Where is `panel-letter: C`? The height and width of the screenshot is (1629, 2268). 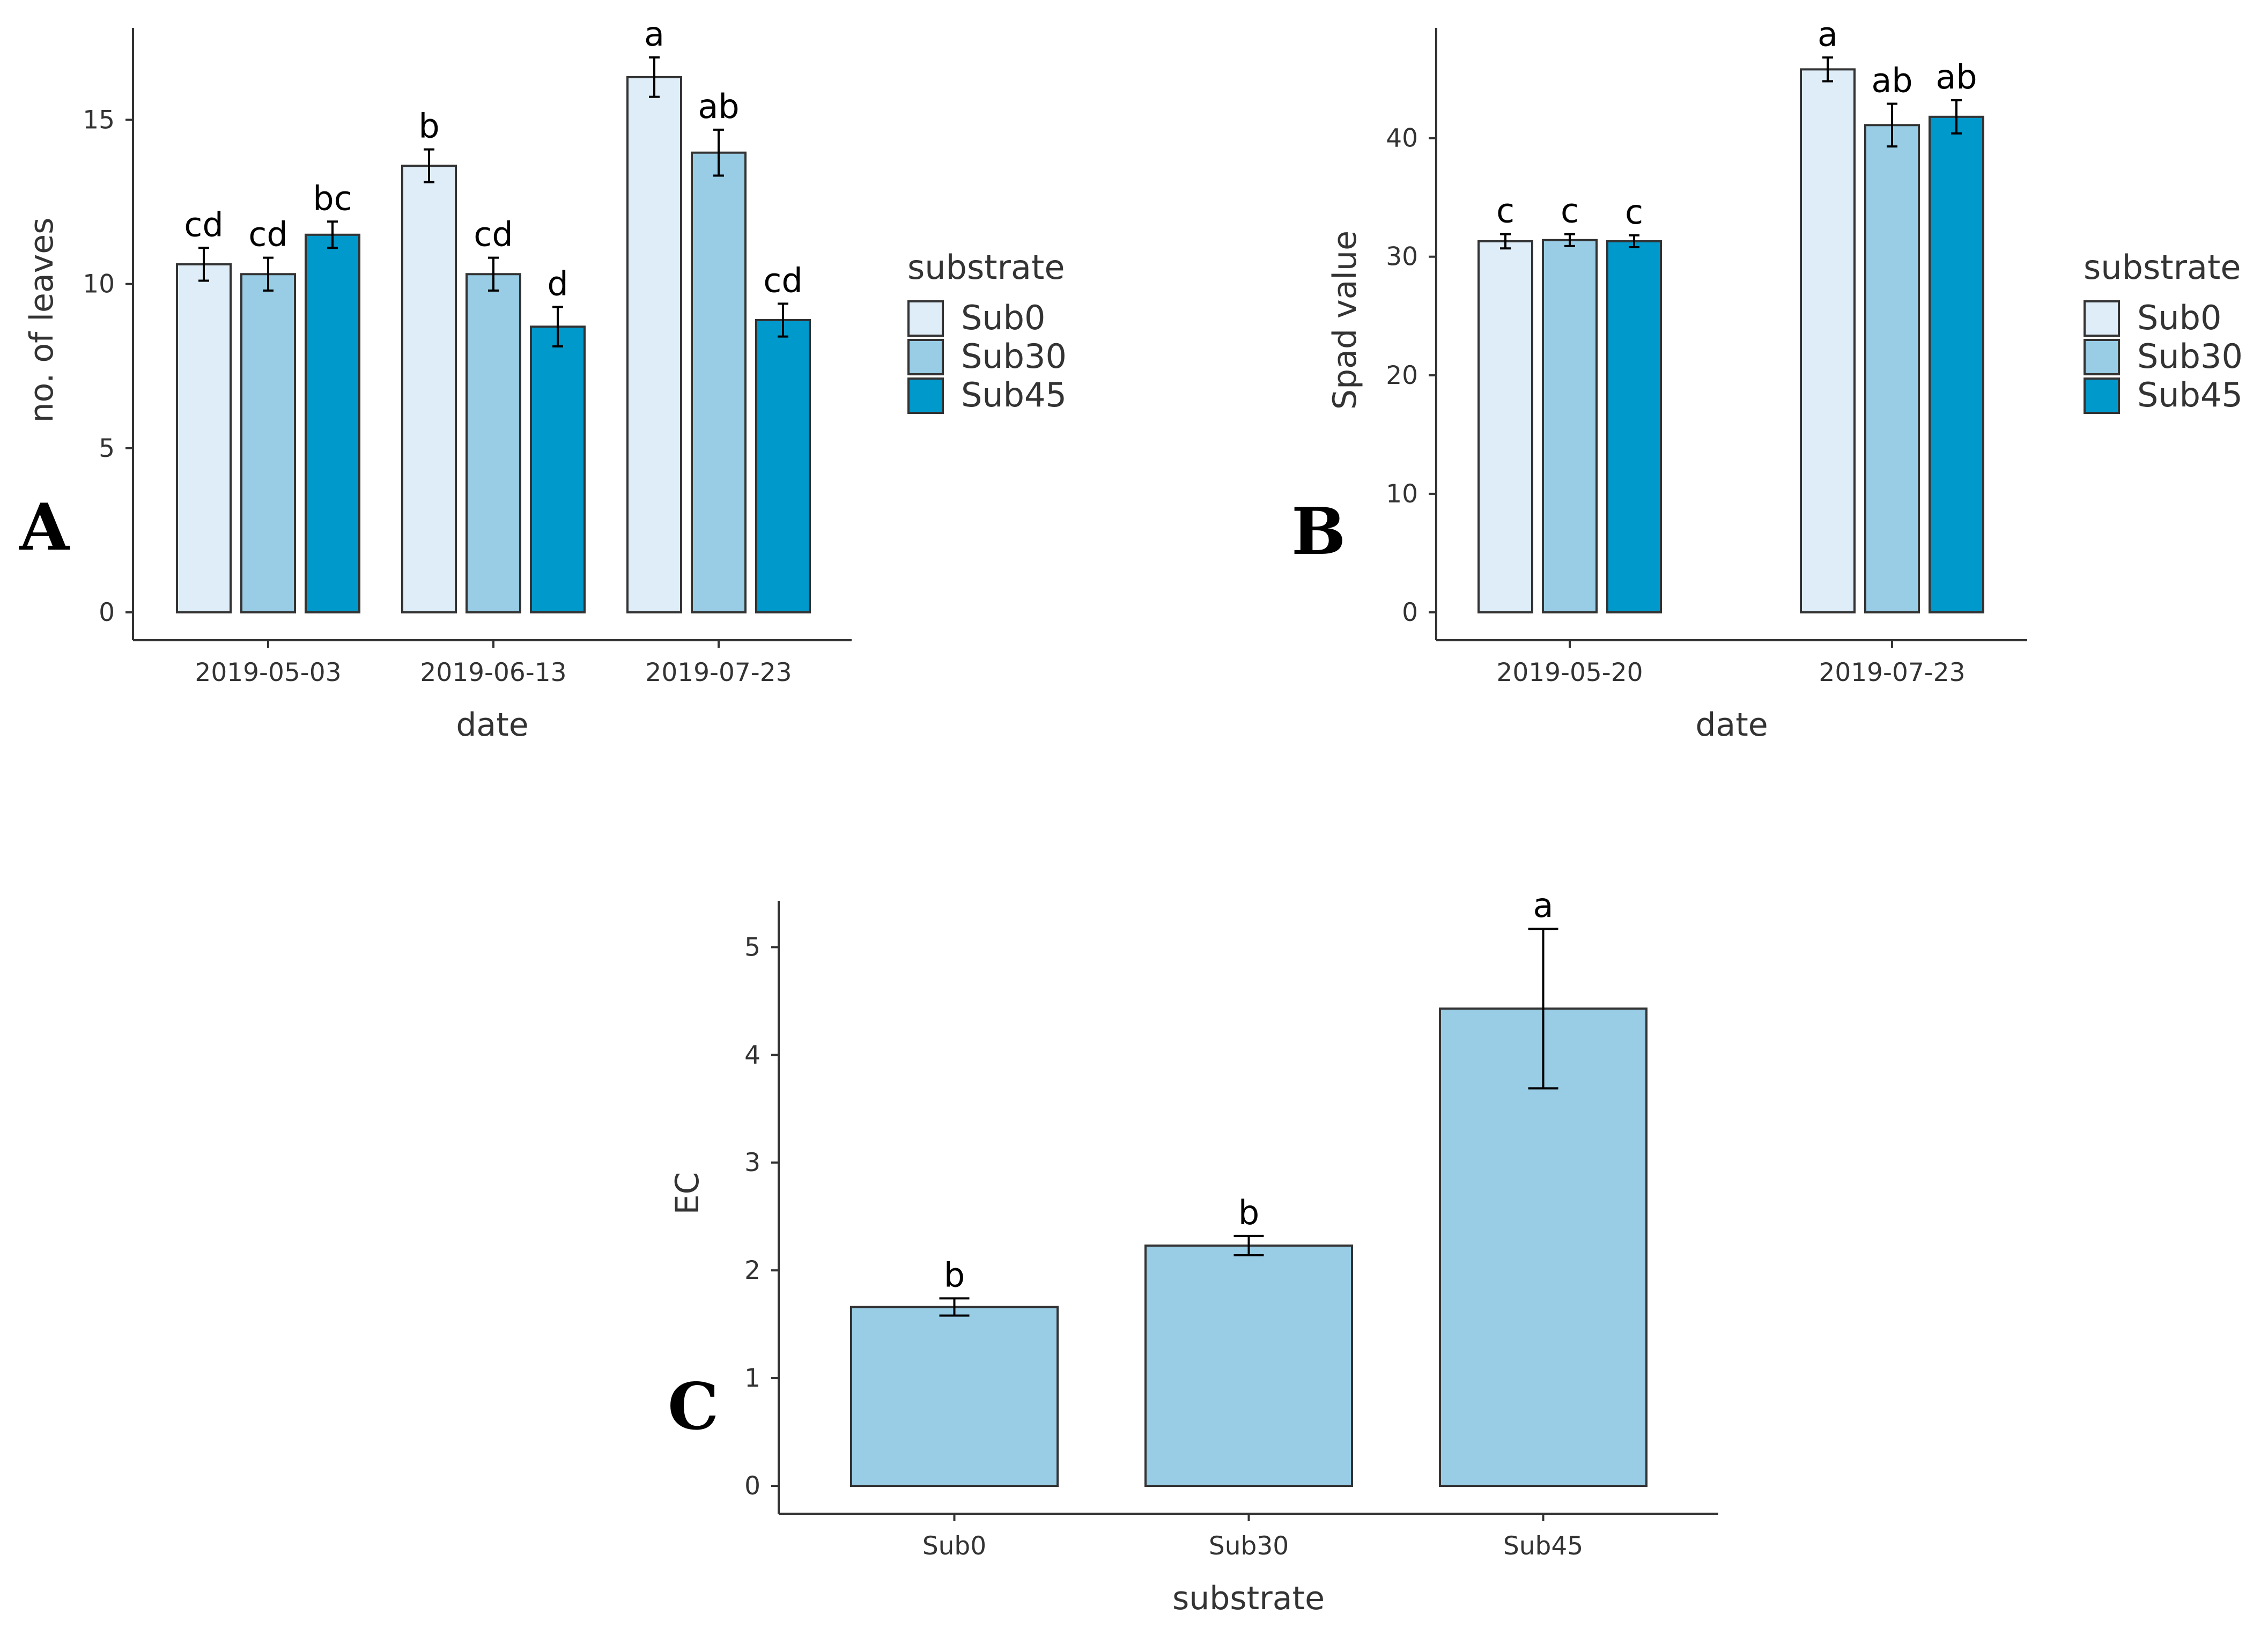 panel-letter: C is located at coordinates (693, 1407).